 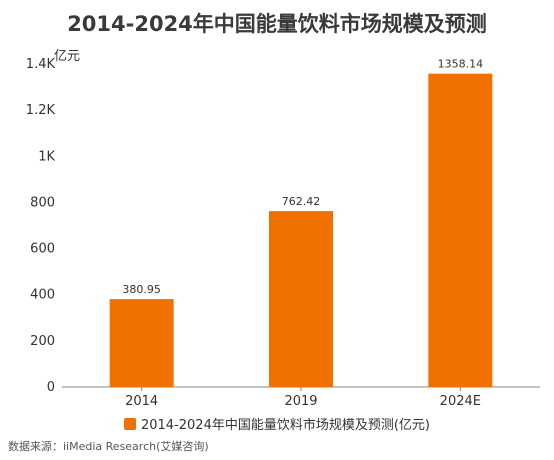 I want to click on bar-value-label: 380.95, so click(x=141, y=289).